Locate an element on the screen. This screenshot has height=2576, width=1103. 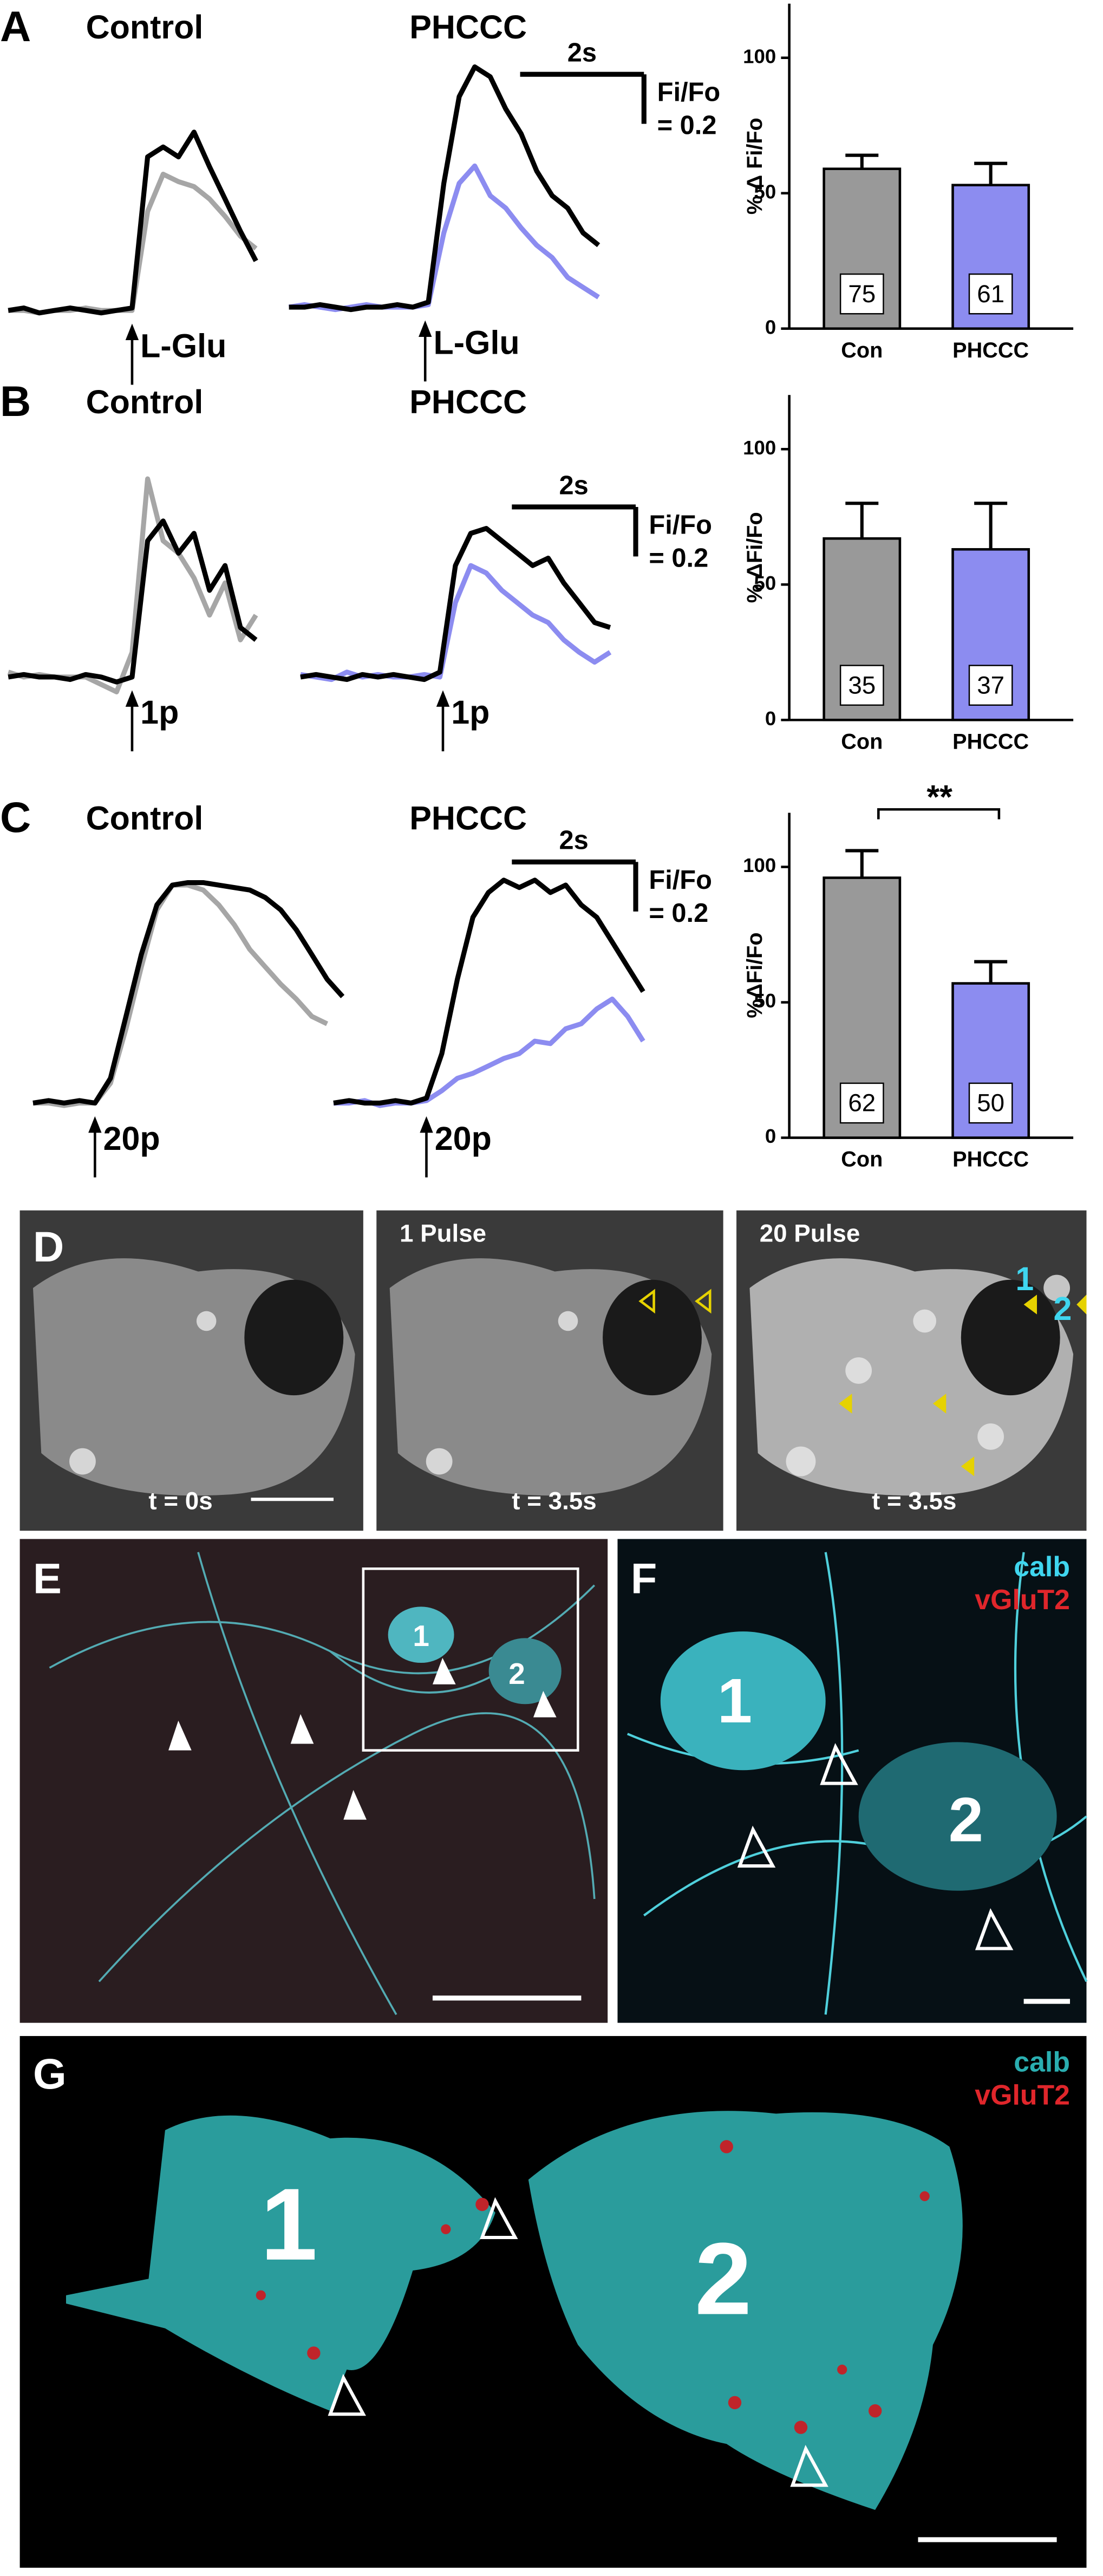
tile-title: 1 Pulse is located at coordinates (443, 1233).